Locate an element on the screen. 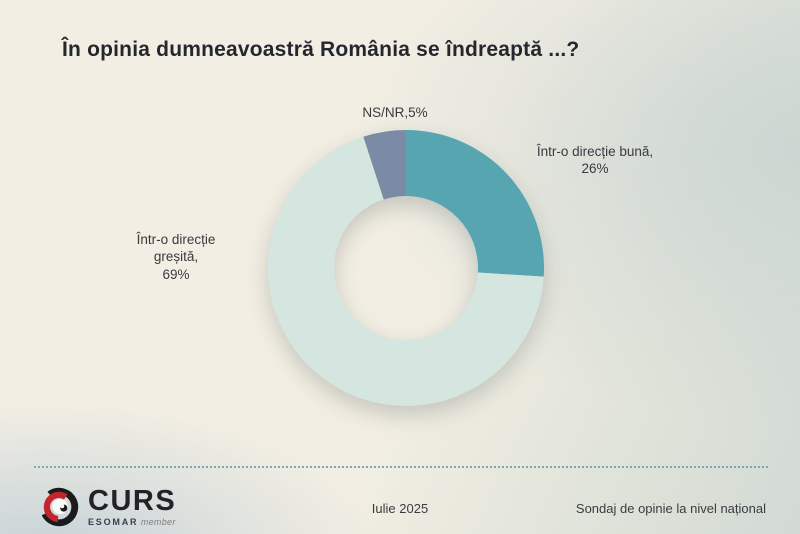  slice-label-buna-line2: 26% is located at coordinates (595, 169).